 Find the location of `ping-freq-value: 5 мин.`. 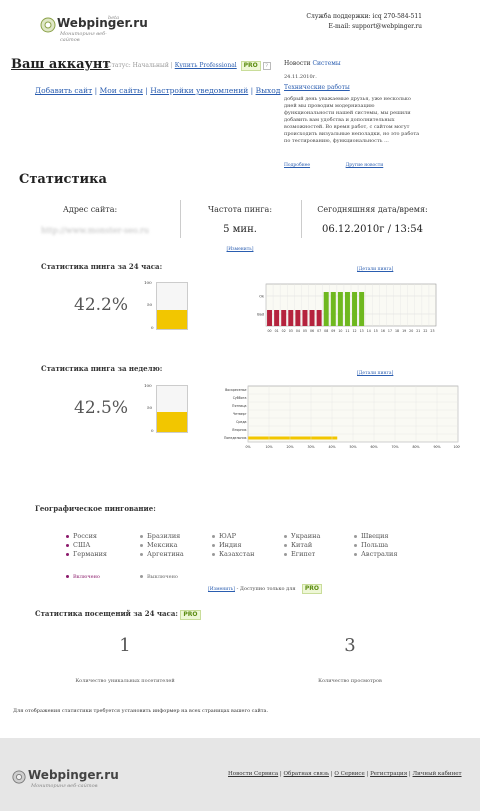

ping-freq-value: 5 мин. is located at coordinates (240, 229).